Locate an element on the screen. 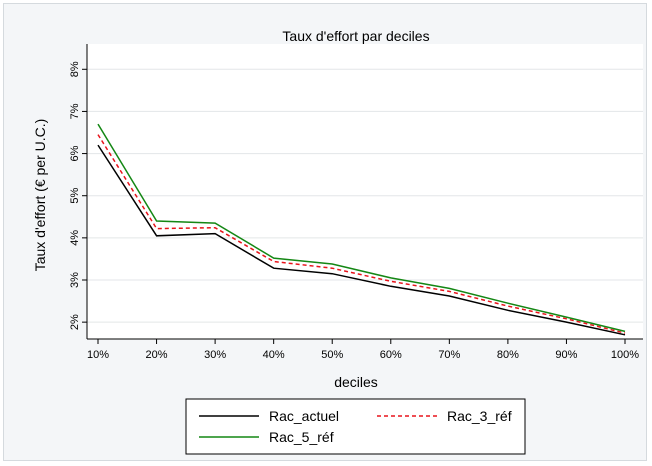 Image resolution: width=652 pixels, height=466 pixels. y-tick-label: 4% is located at coordinates (75, 238).